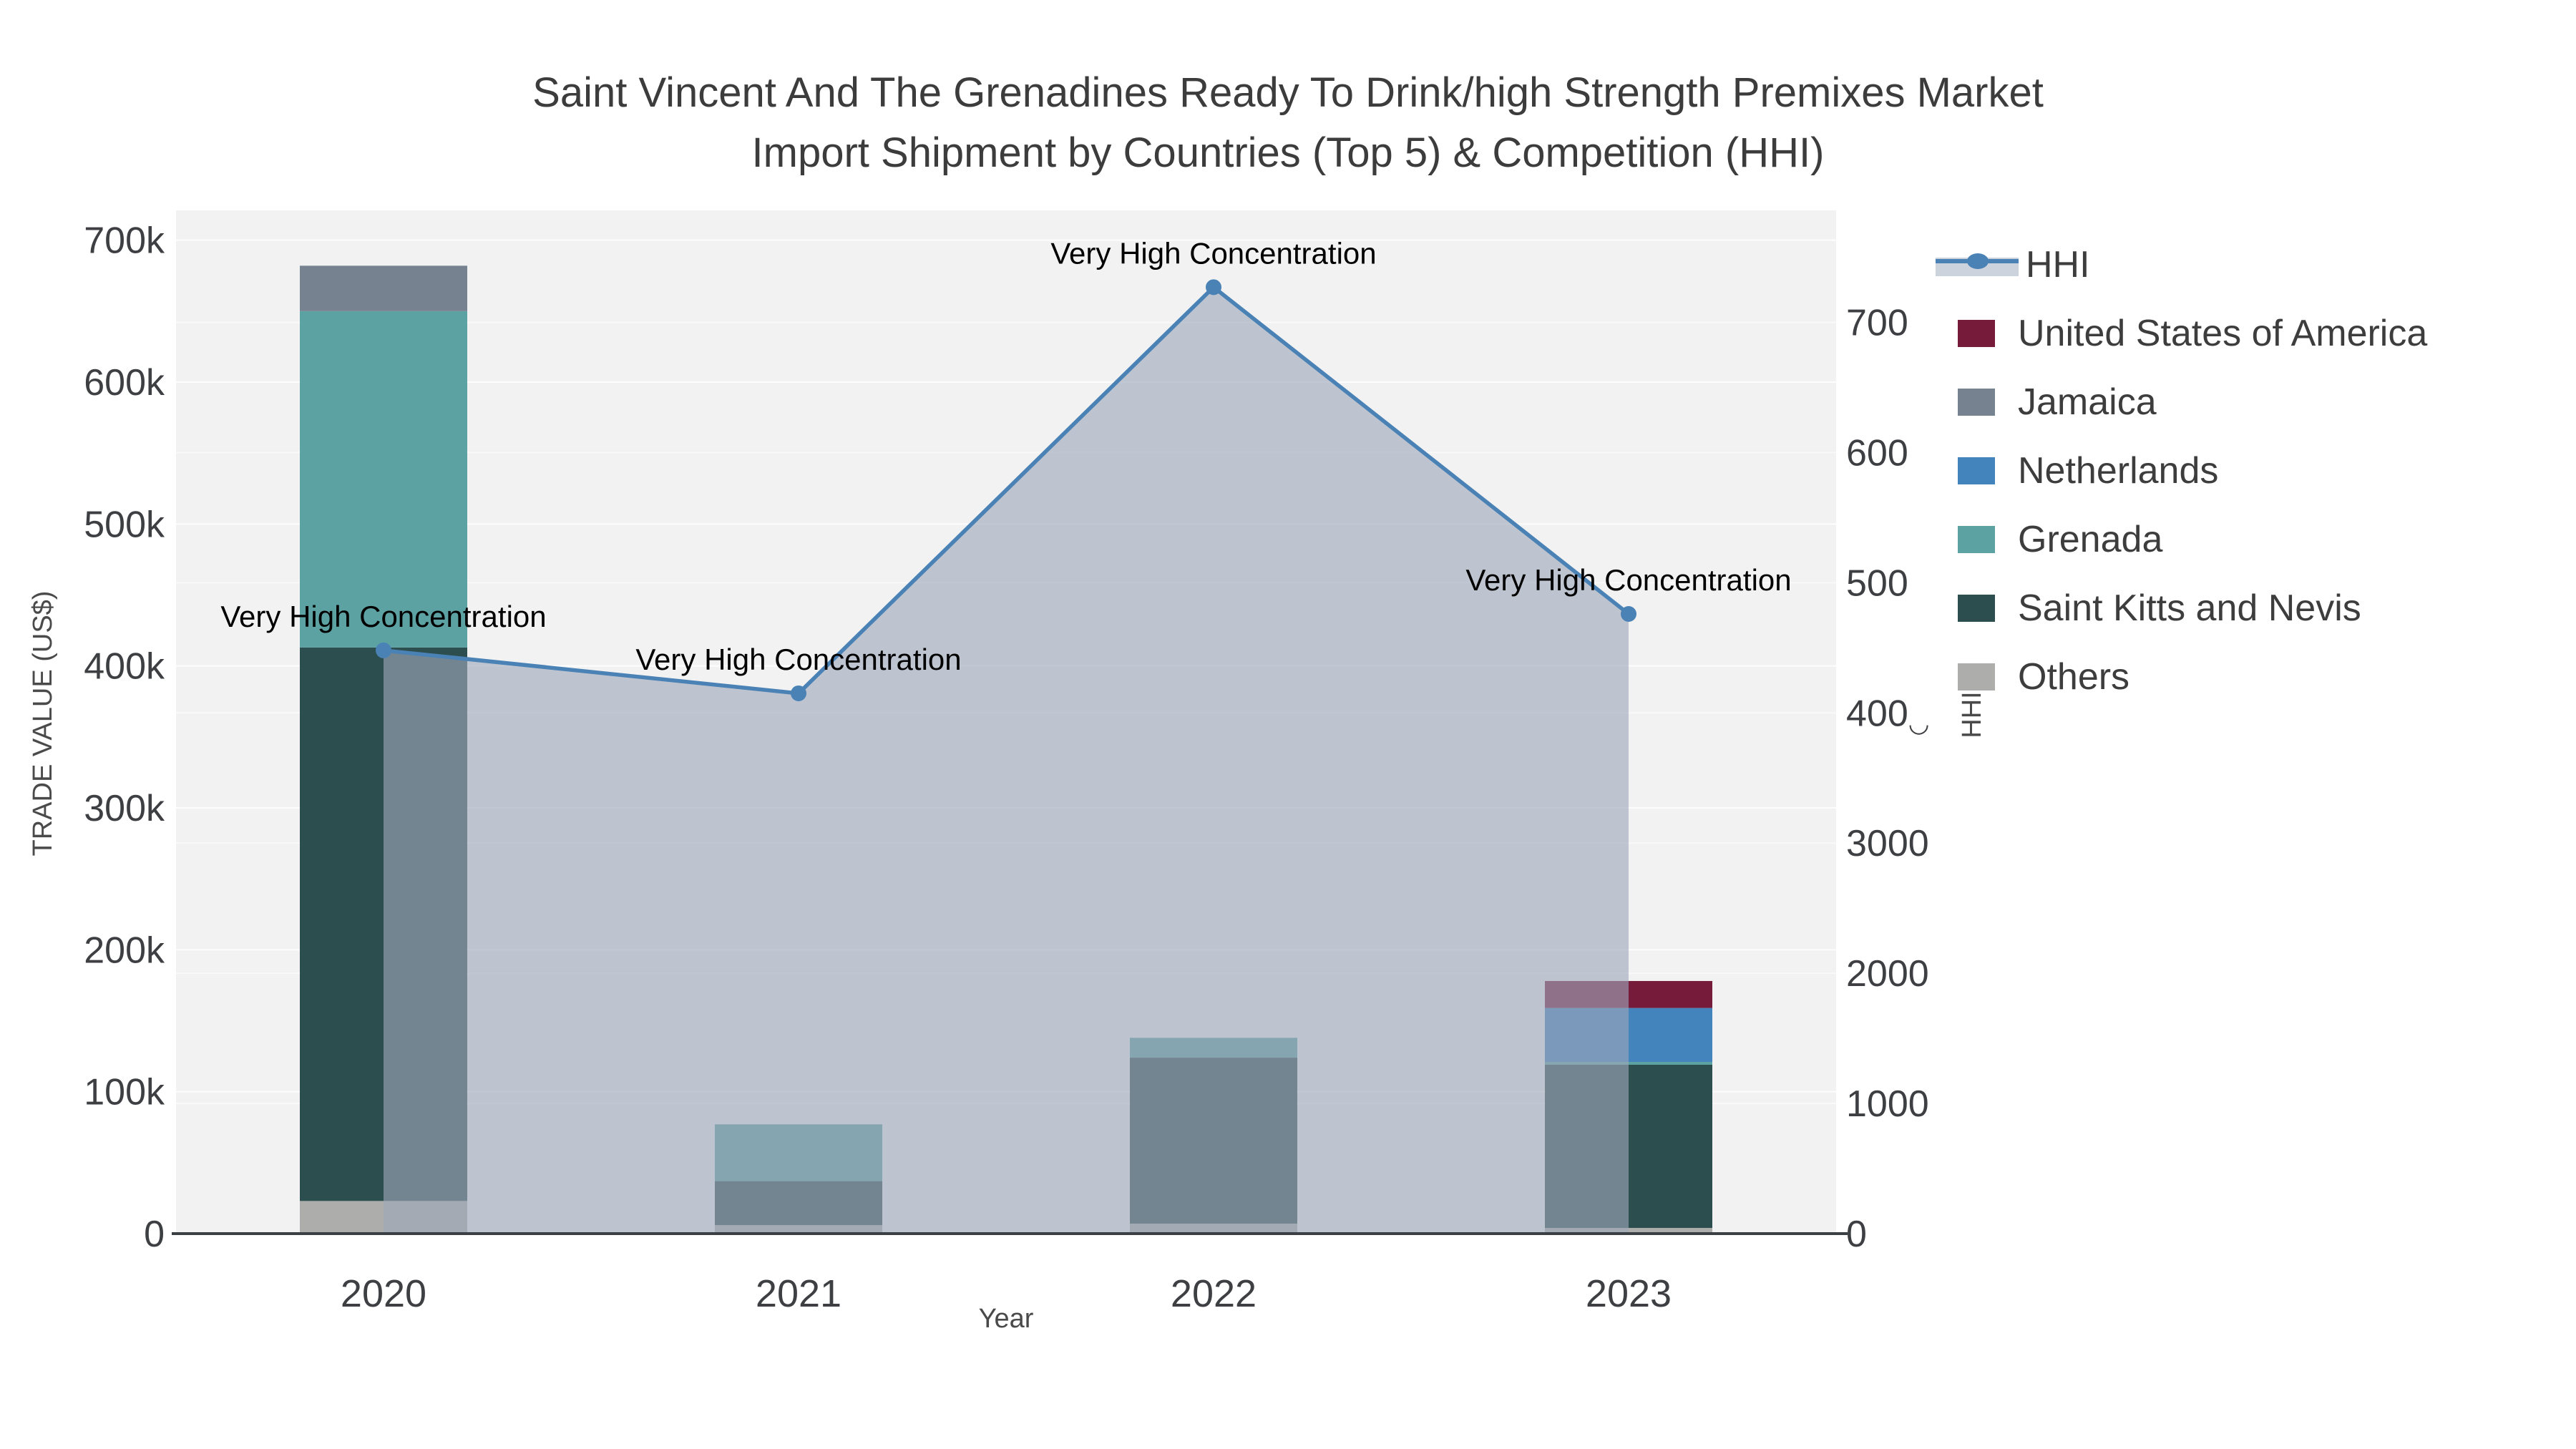 The width and height of the screenshot is (2576, 1449). Describe the element at coordinates (124, 1092) in the screenshot. I see `y-left-tick-label: 100k` at that location.